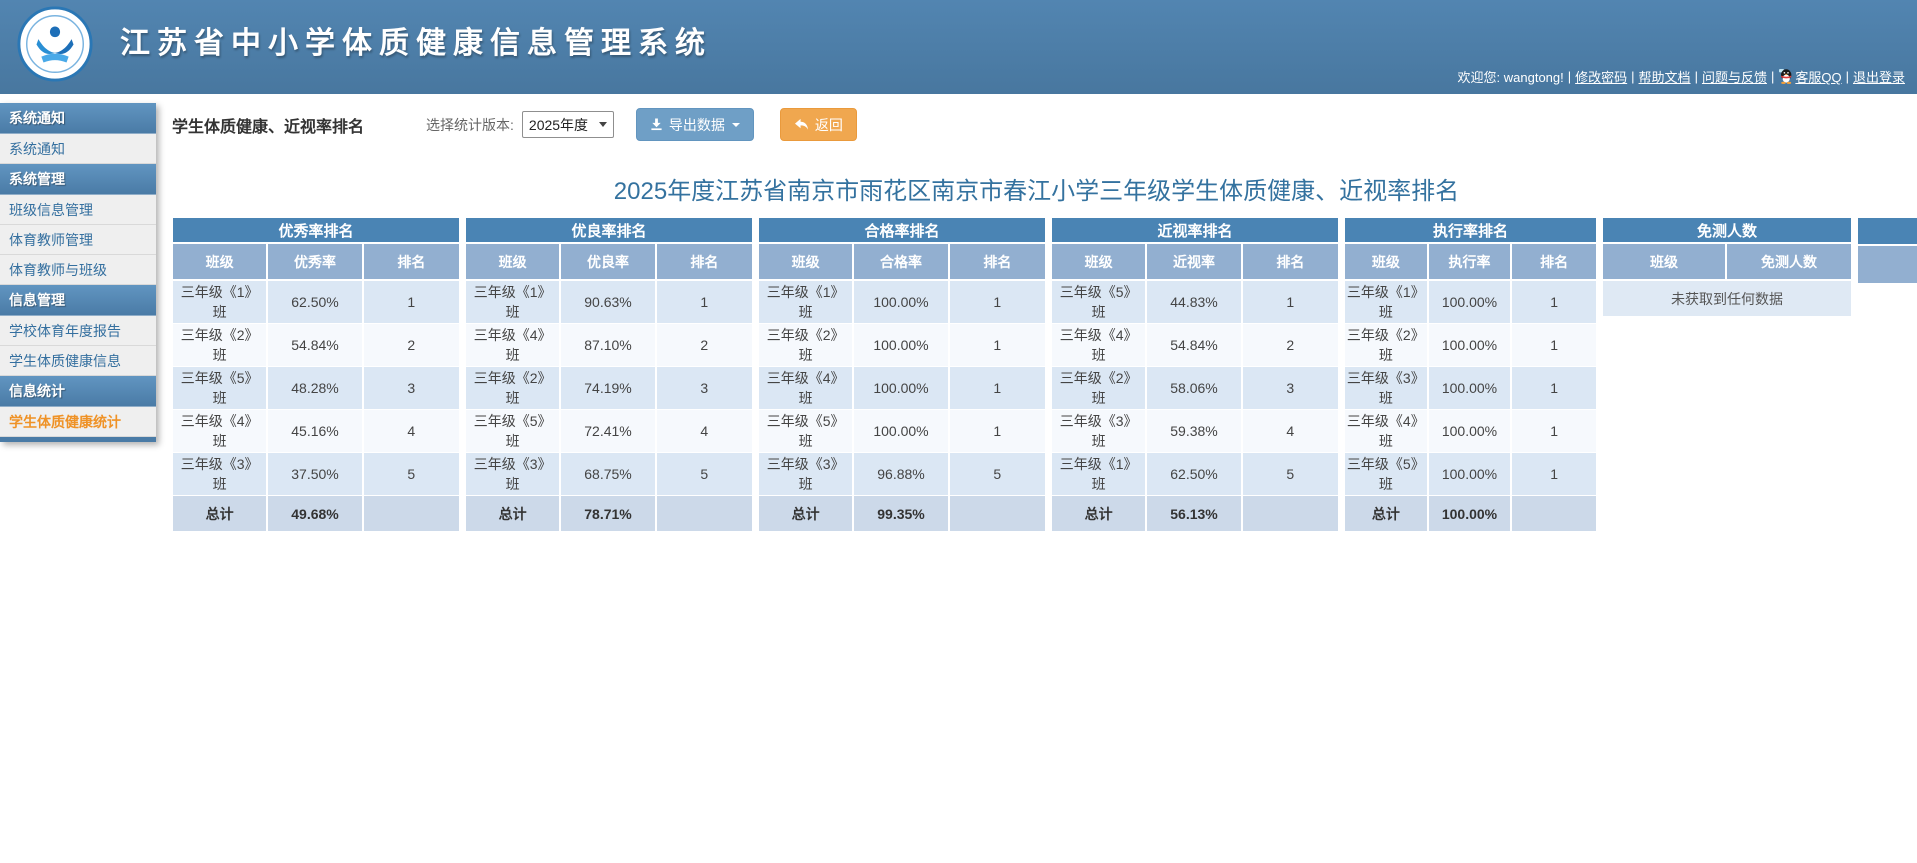  What do you see at coordinates (828, 124) in the screenshot?
I see `back-label: 返回` at bounding box center [828, 124].